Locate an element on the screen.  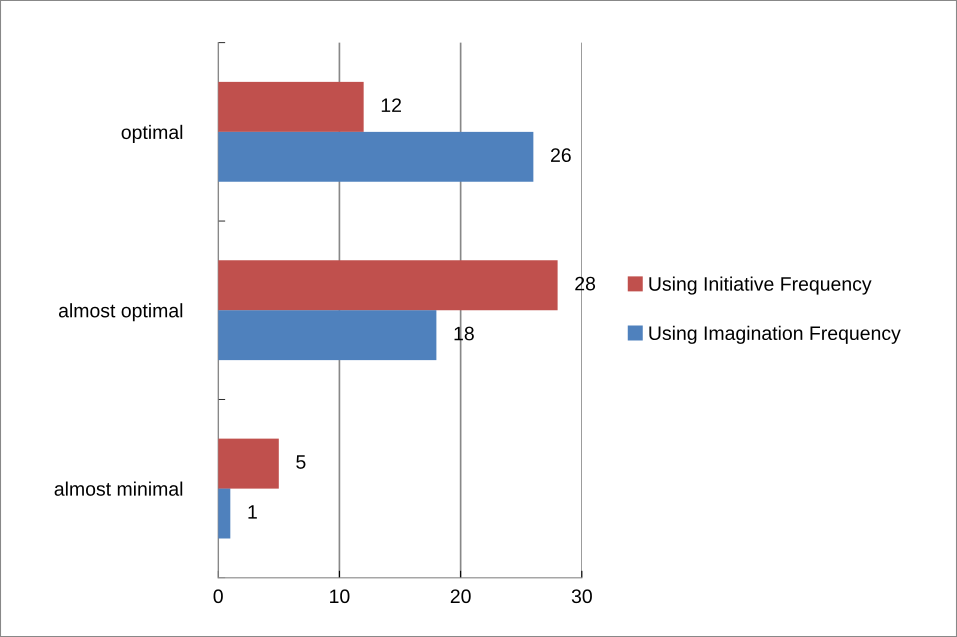
data-label: 5 is located at coordinates (301, 462).